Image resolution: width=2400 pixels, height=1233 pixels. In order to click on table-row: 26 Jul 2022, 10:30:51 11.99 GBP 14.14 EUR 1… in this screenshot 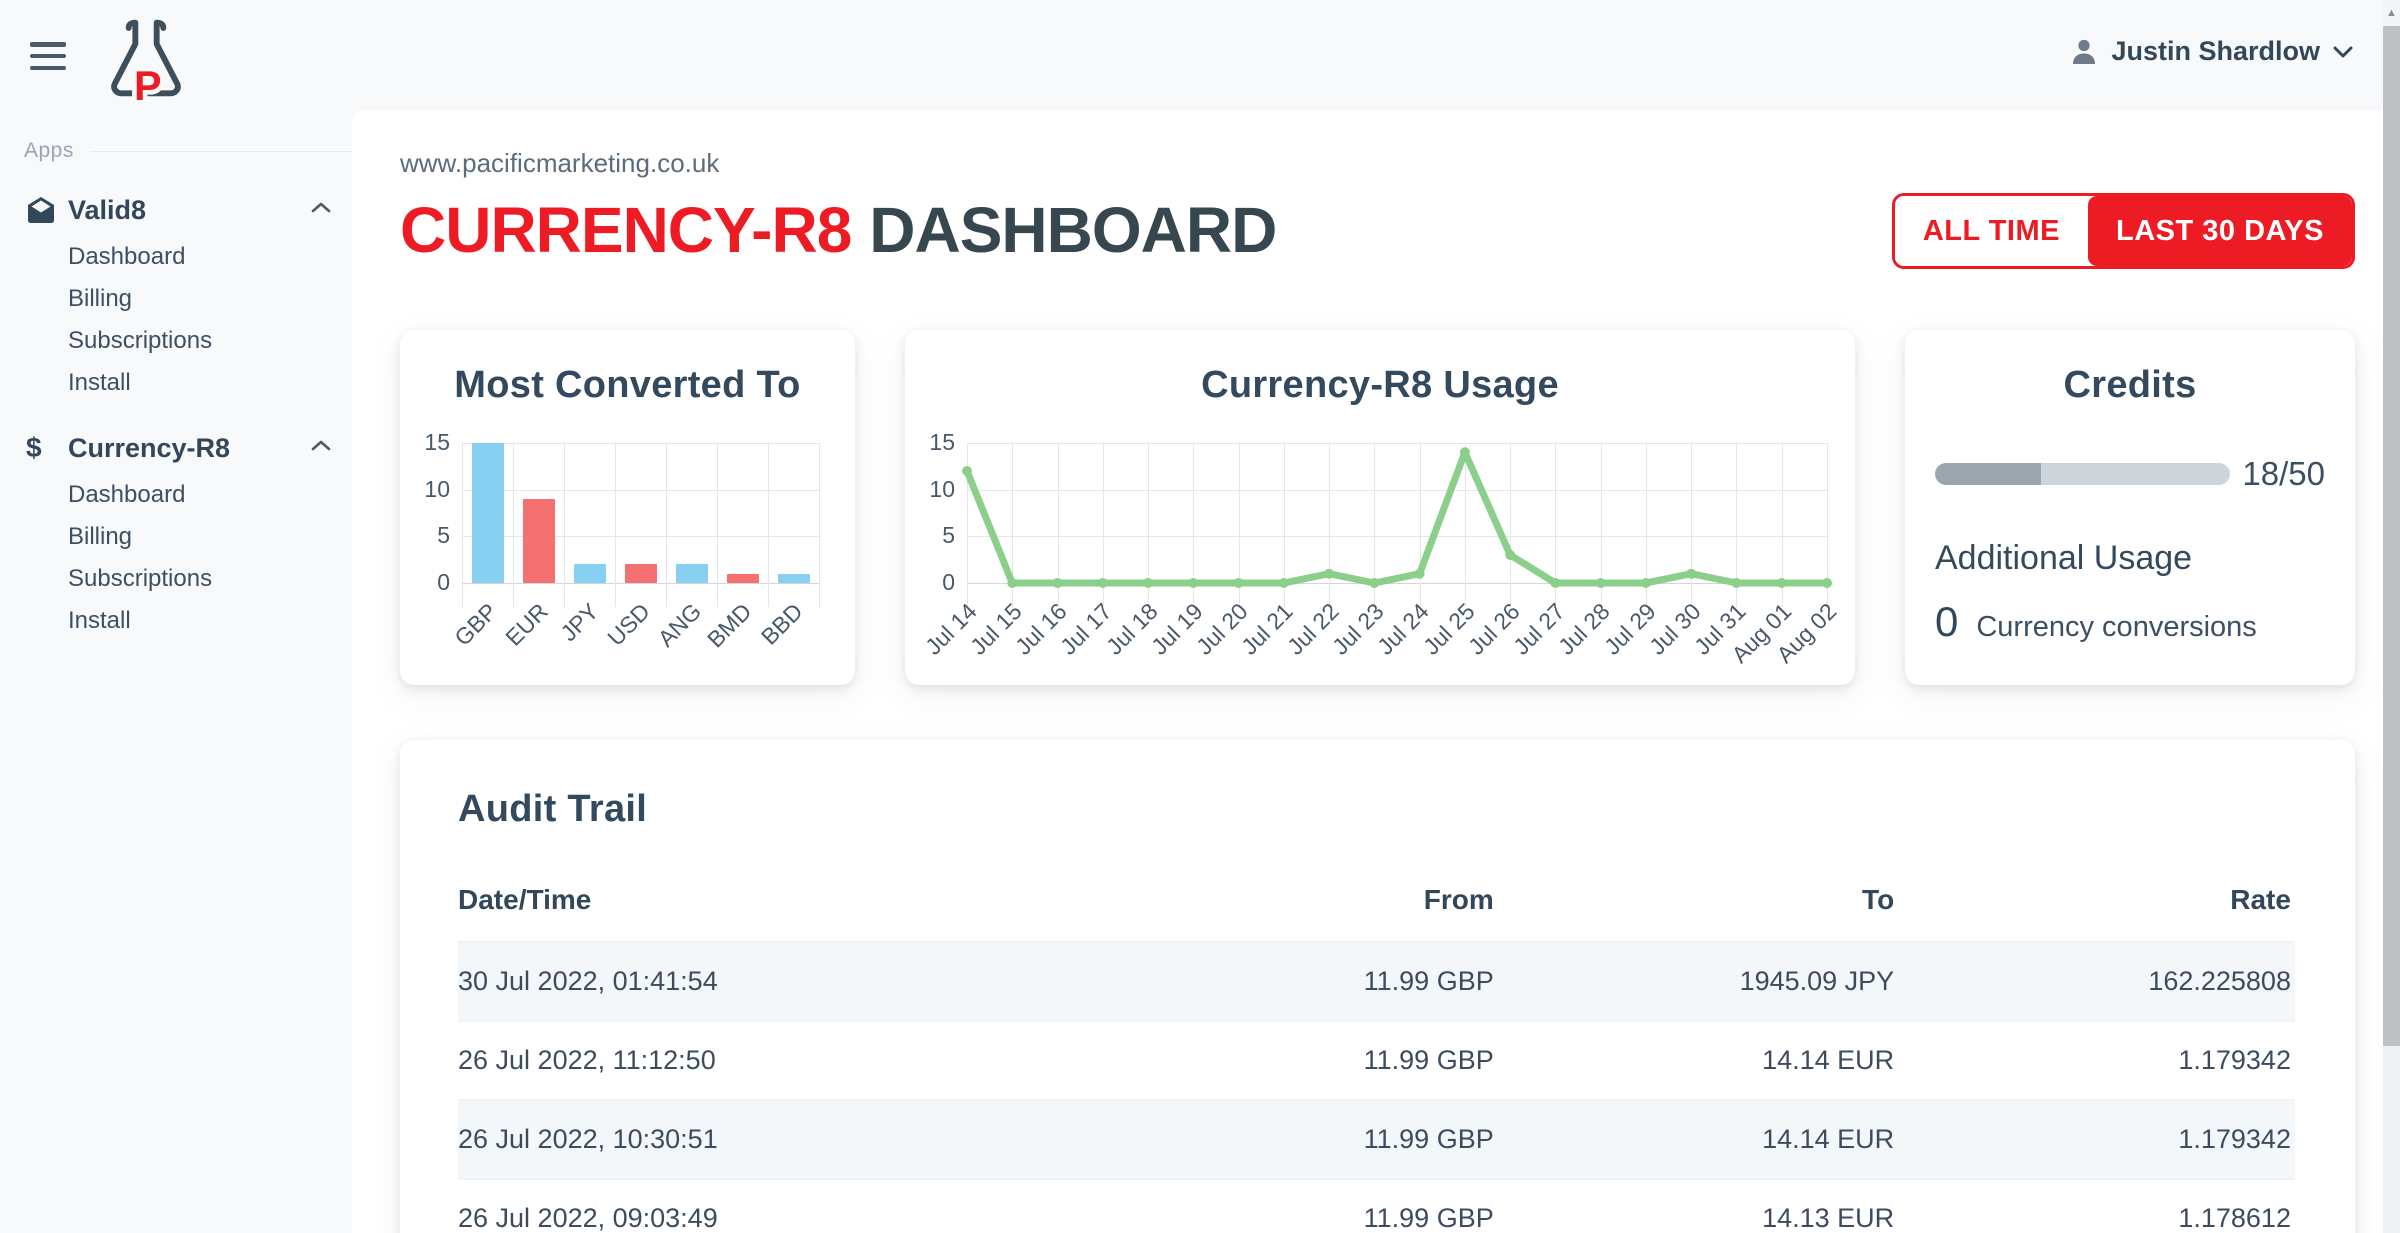, I will do `click(1376, 1138)`.